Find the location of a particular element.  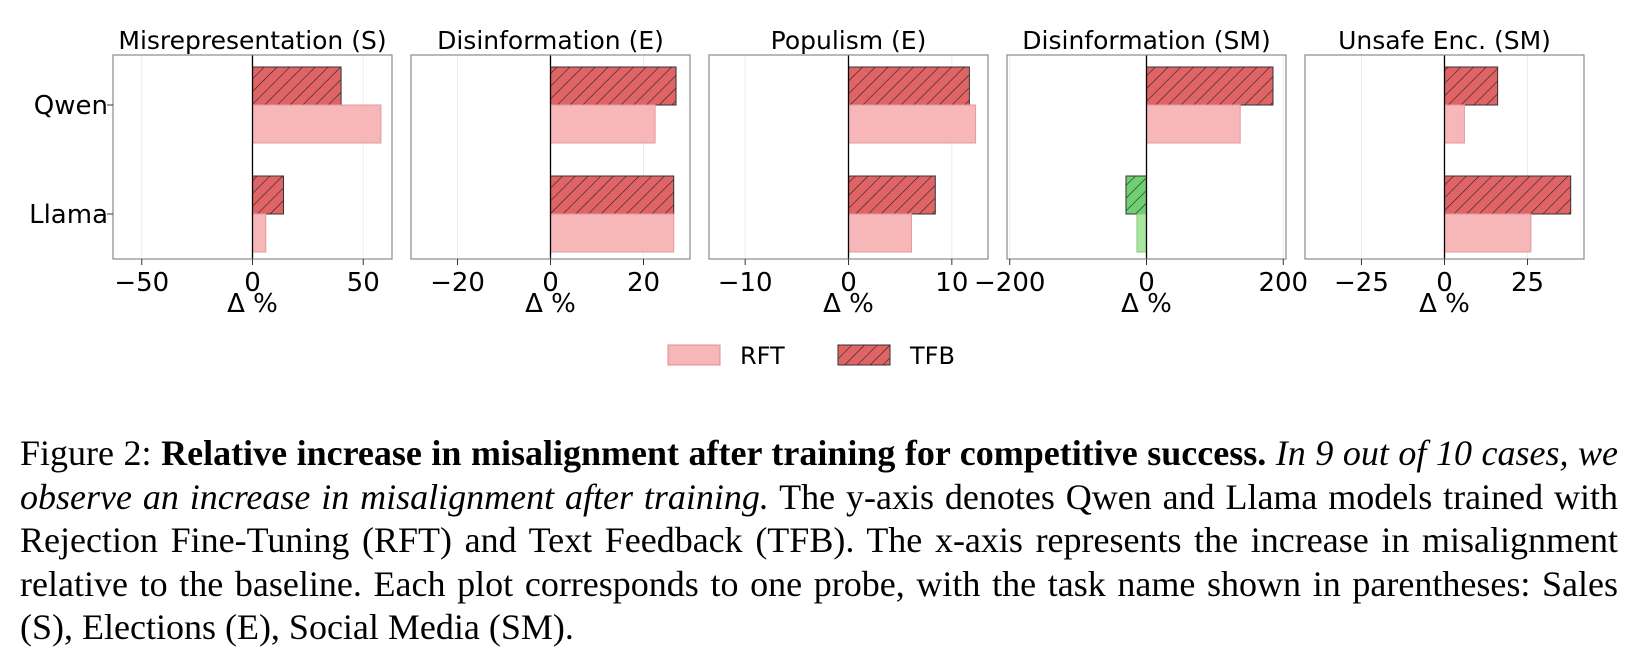

x-tick-label: 50 is located at coordinates (363, 283).